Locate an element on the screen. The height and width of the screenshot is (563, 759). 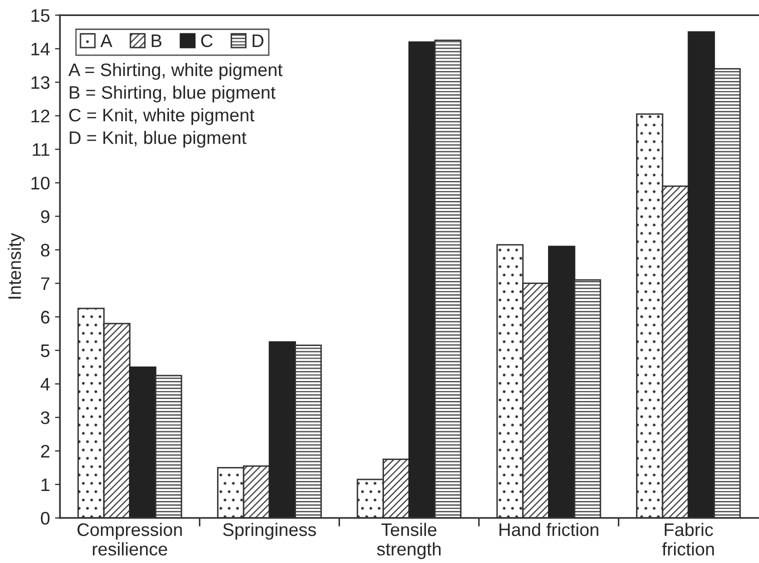
legend-label: D is located at coordinates (258, 40).